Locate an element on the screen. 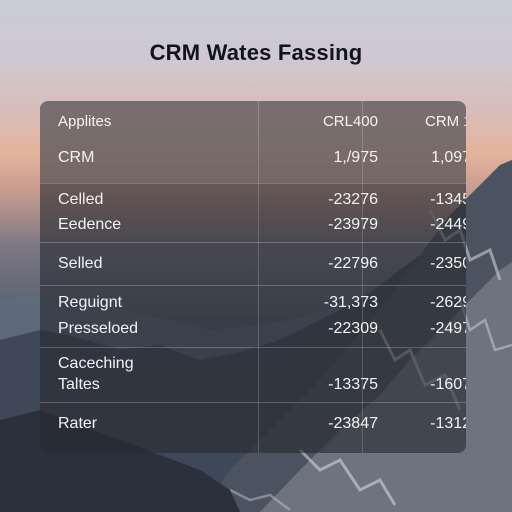 The height and width of the screenshot is (512, 512). row-value: -16075 is located at coordinates (448, 384).